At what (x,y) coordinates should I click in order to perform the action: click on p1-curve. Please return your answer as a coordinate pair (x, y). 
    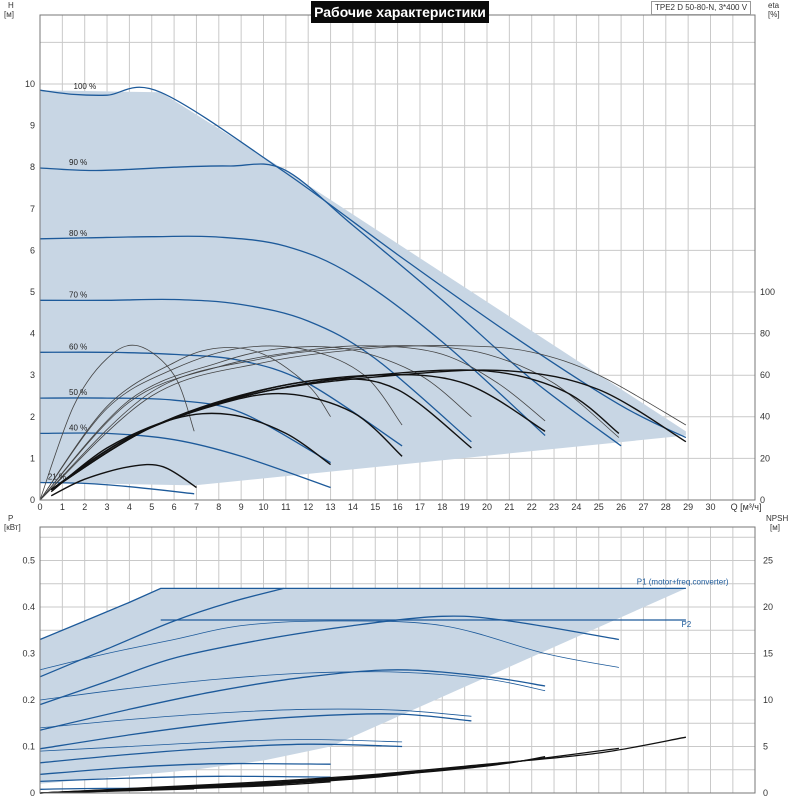
    Looking at the image, I should click on (362, 614).